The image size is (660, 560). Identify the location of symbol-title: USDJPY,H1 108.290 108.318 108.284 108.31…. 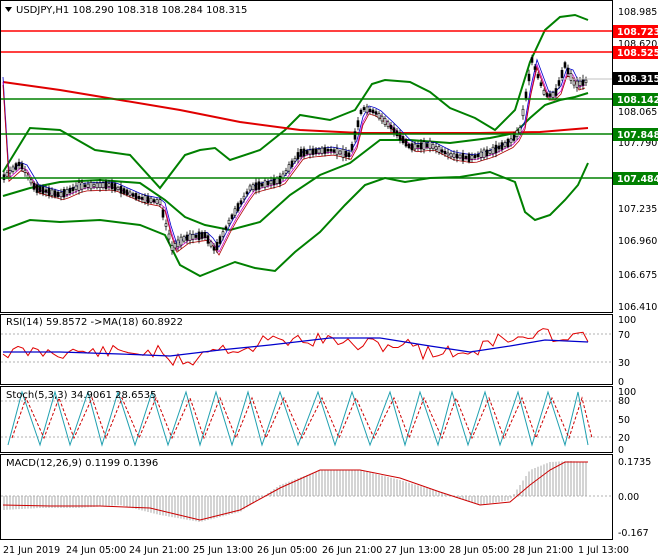
(131, 10).